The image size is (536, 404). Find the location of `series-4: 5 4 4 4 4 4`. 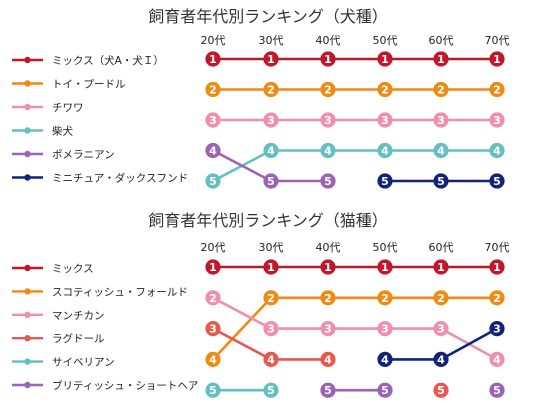

series-4: 5 4 4 4 4 4 is located at coordinates (355, 165).